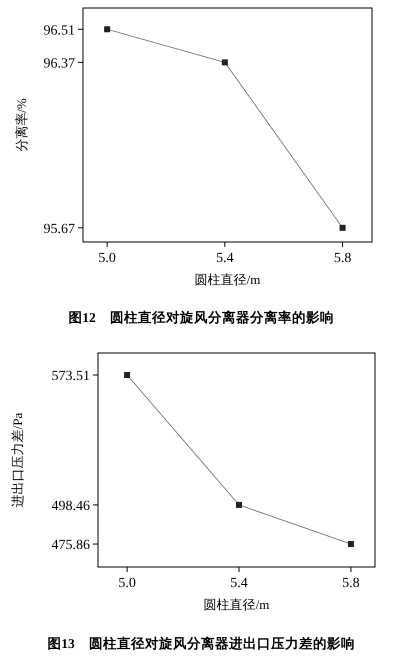  I want to click on y-tick-label: 95.67, so click(59, 229).